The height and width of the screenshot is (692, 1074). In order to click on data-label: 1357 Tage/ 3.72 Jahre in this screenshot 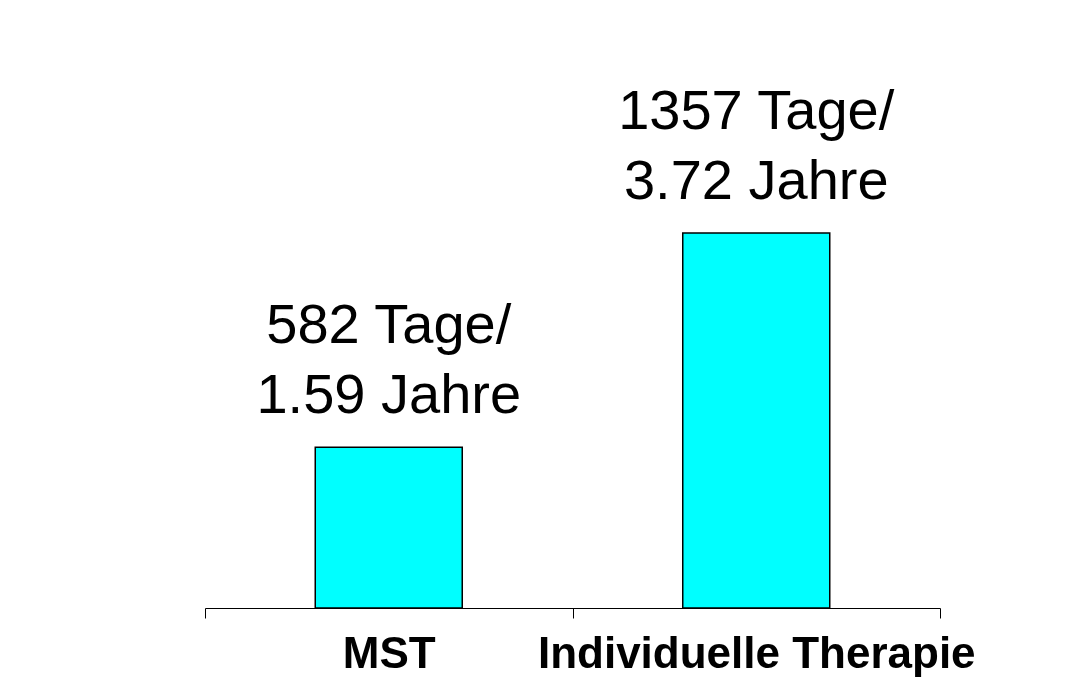, I will do `click(756, 144)`.